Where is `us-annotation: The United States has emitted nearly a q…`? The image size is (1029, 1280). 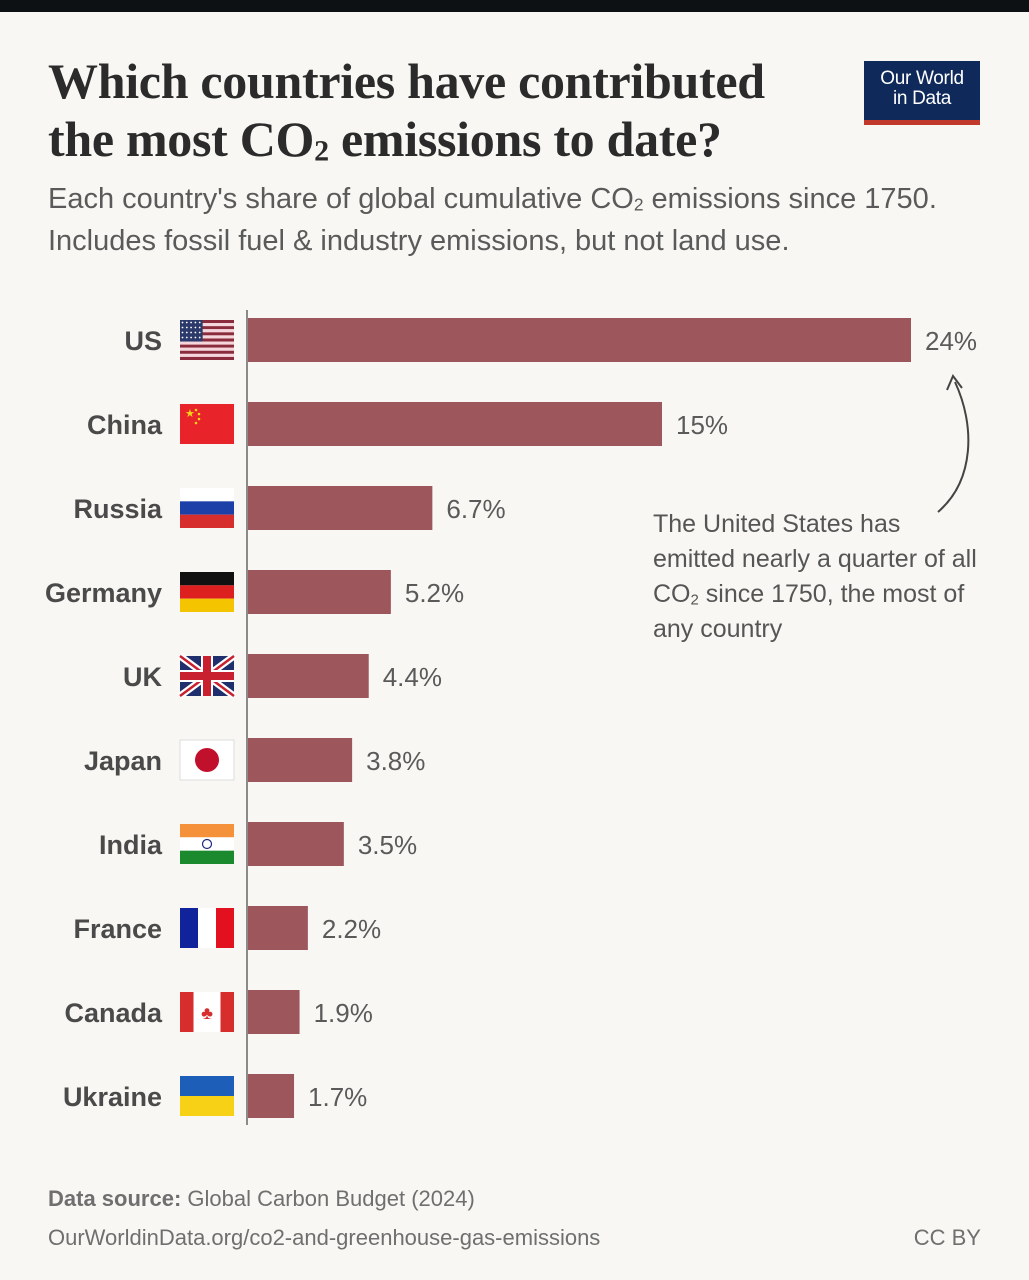 us-annotation: The United States has emitted nearly a q… is located at coordinates (815, 576).